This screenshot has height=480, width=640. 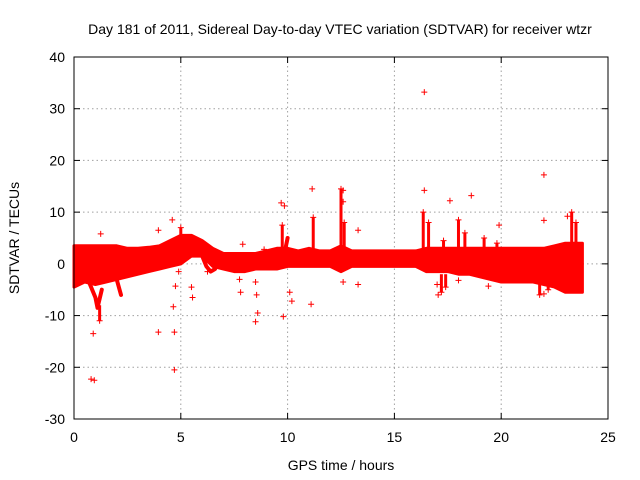 What do you see at coordinates (55, 367) in the screenshot?
I see `y-tick-label: -20` at bounding box center [55, 367].